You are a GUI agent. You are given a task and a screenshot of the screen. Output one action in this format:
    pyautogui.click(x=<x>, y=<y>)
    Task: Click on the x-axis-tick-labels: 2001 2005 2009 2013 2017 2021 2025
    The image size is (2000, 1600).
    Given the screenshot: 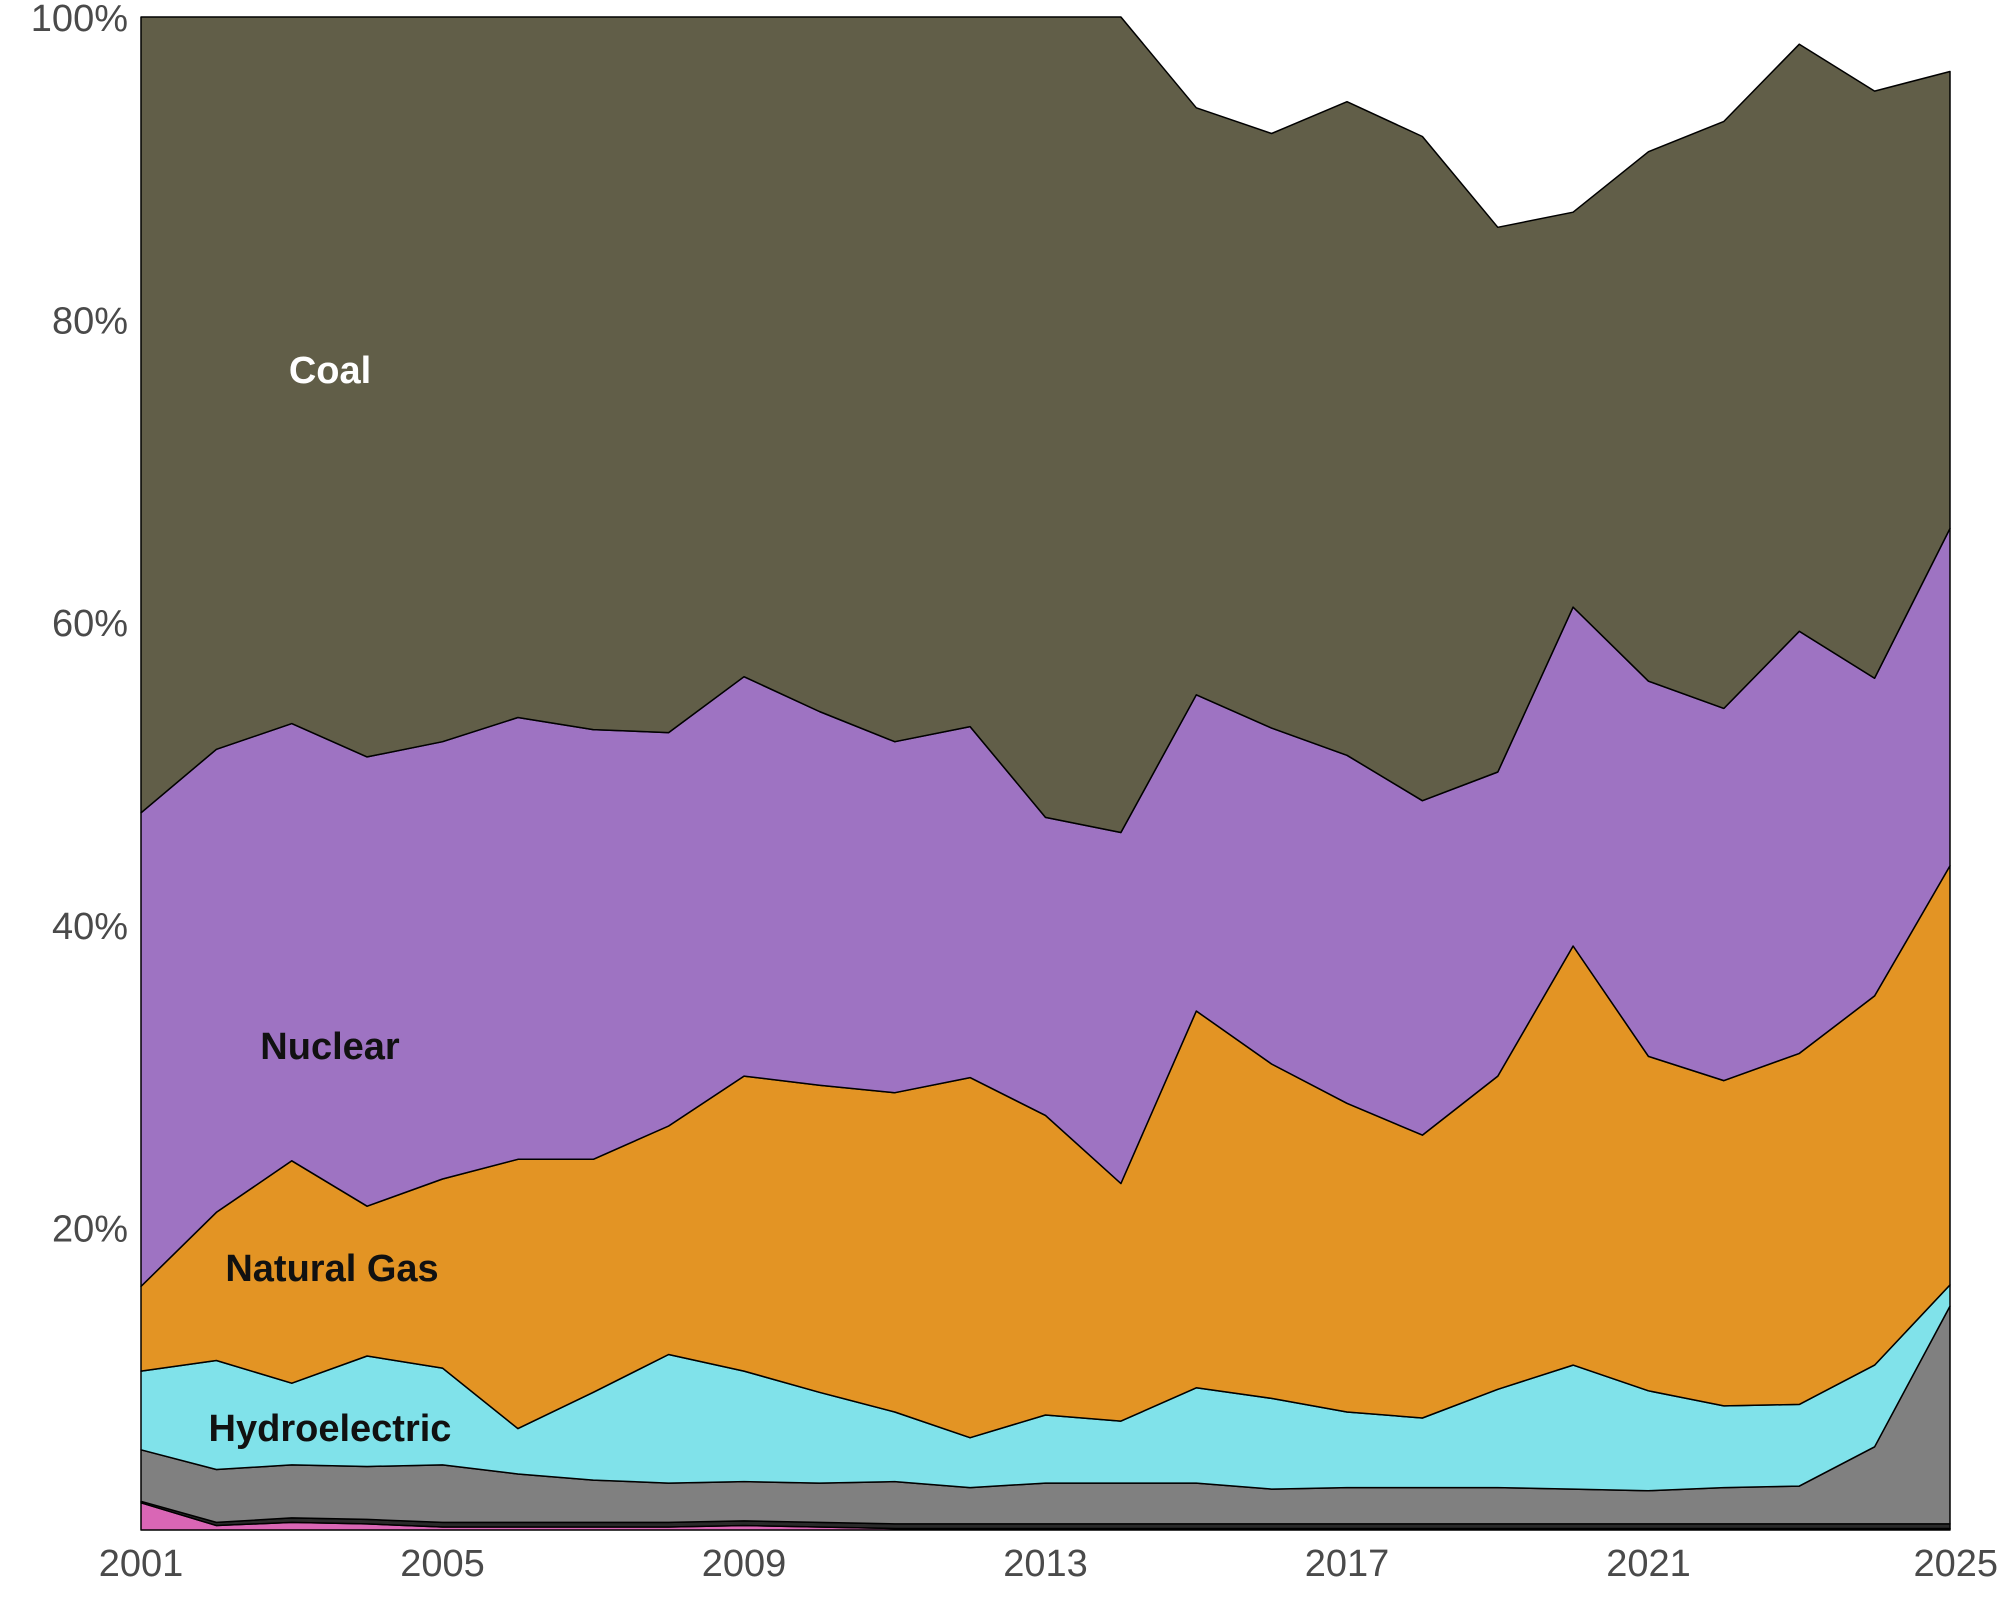 What is the action you would take?
    pyautogui.click(x=1048, y=1564)
    